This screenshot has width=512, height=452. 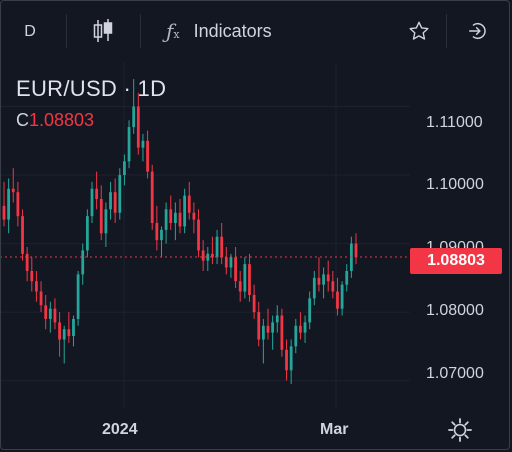 I want to click on ohlc-legend: C1.08803, so click(x=55, y=120).